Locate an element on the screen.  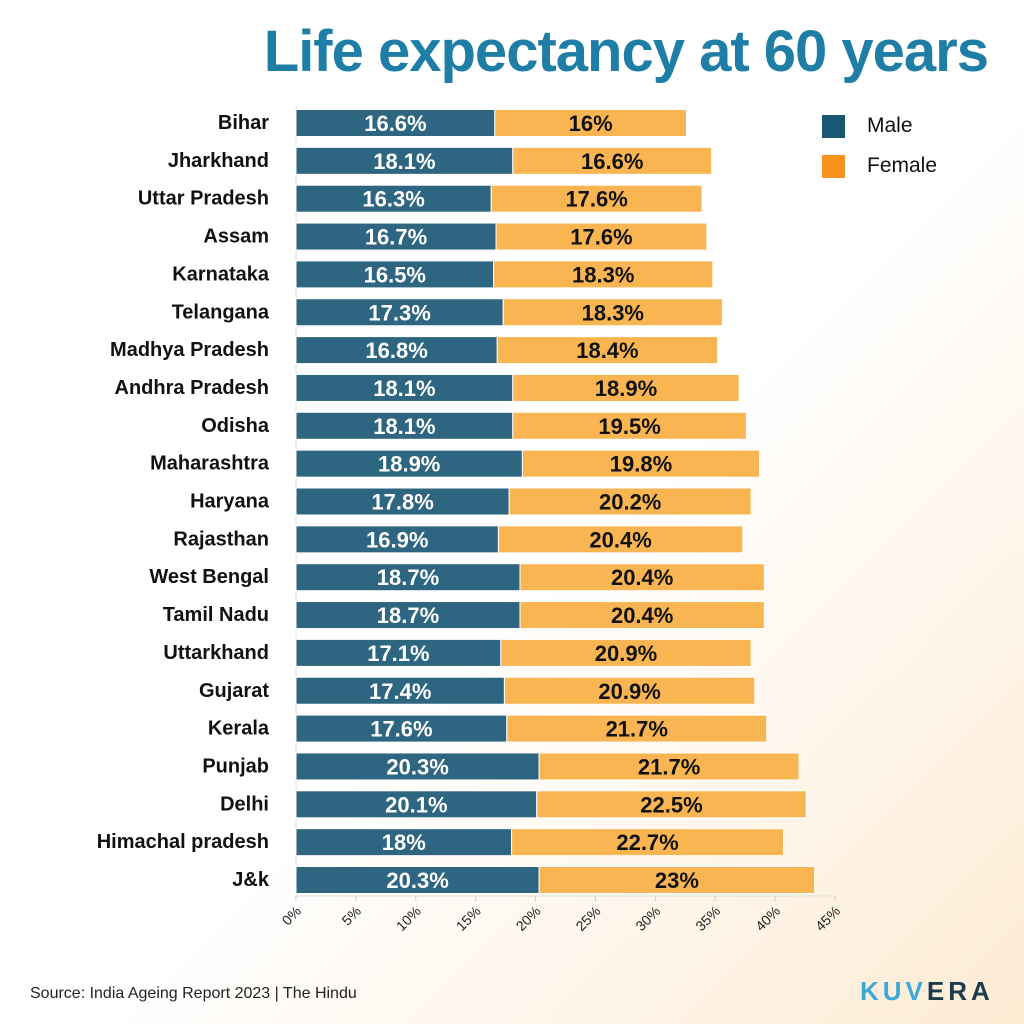
data-label-female: 16% is located at coordinates (591, 123).